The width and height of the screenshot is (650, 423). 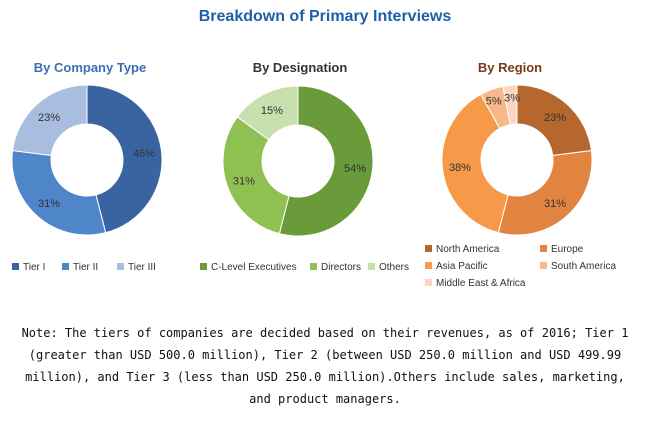 I want to click on legend-label-1-1: Directors, so click(x=341, y=267).